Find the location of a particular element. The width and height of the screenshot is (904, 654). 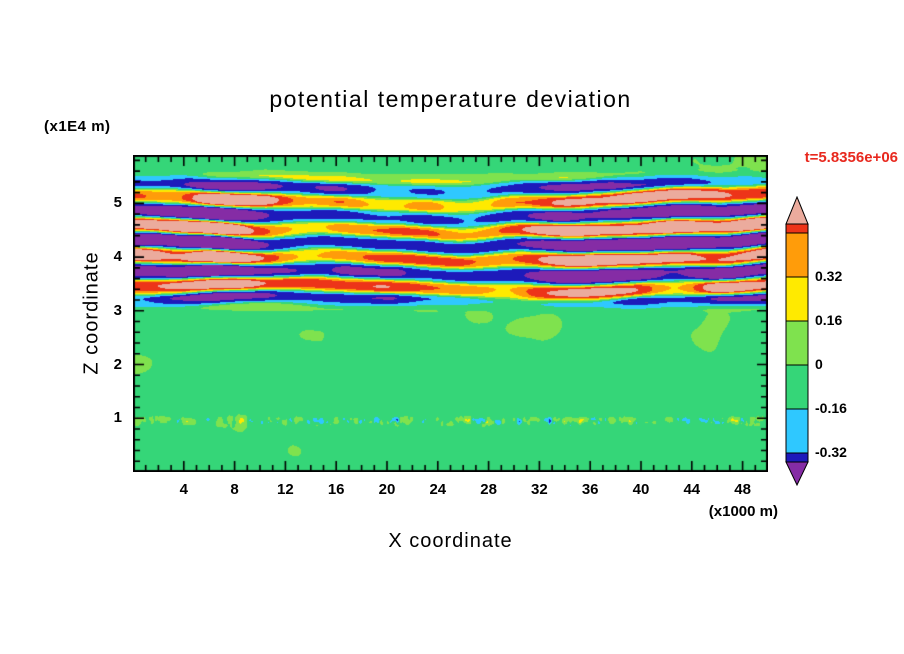

x-tick-label: 12 is located at coordinates (285, 489).